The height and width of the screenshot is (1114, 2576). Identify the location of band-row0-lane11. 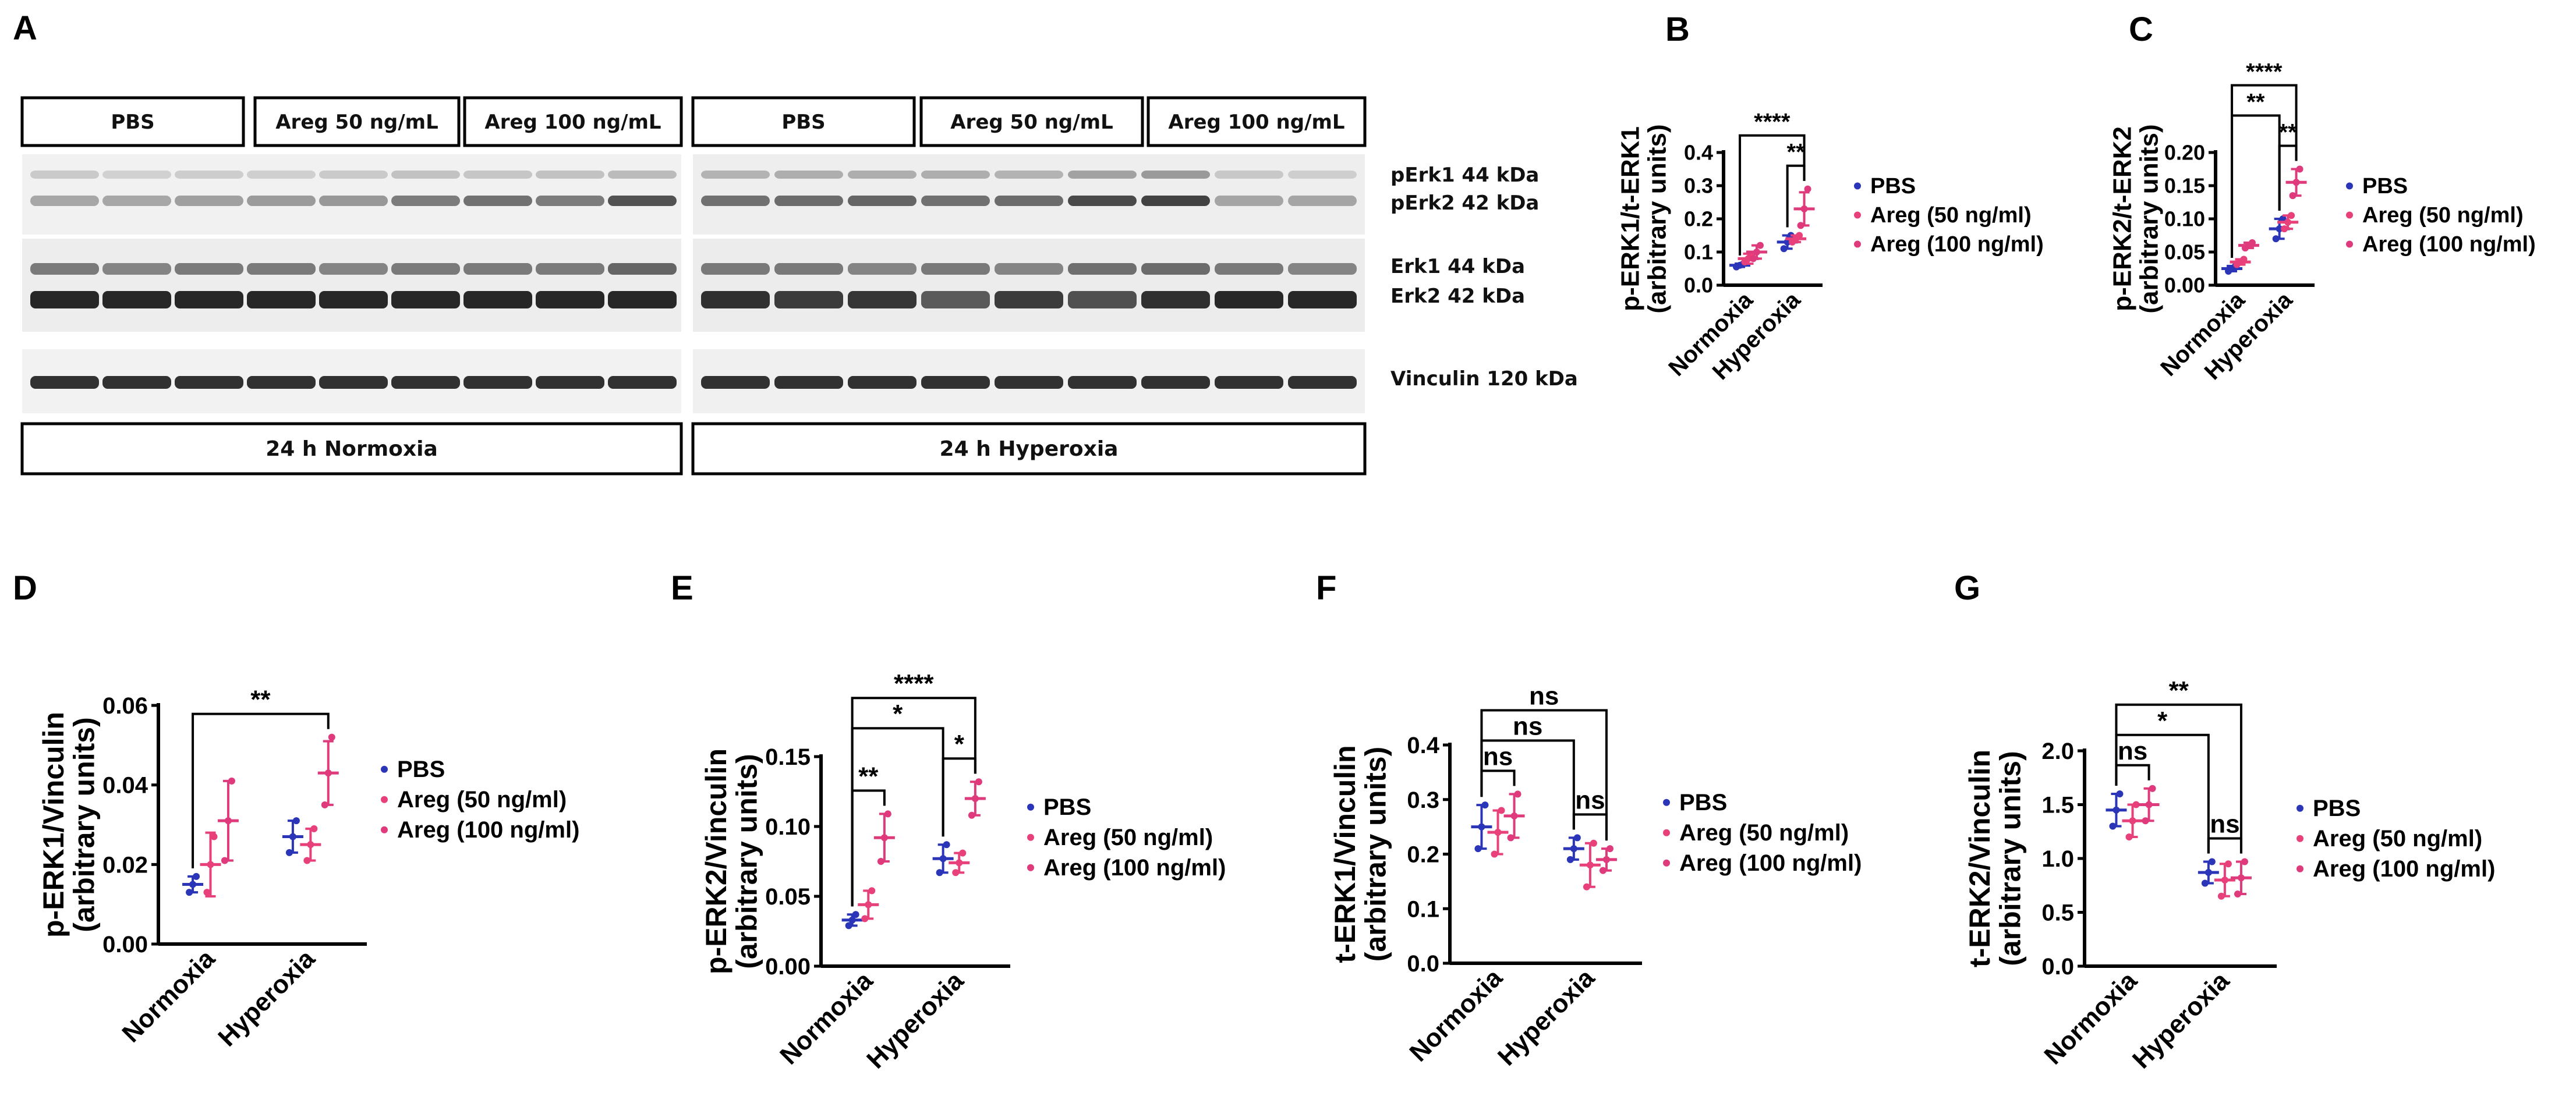
(882, 175).